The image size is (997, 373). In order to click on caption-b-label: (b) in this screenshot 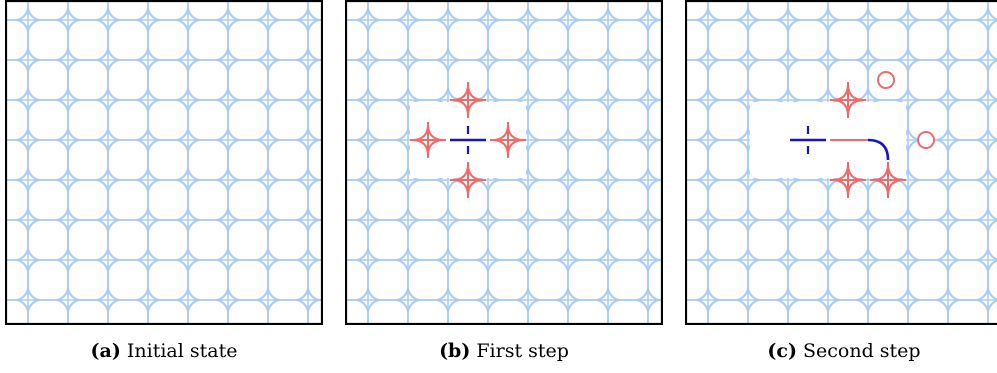, I will do `click(455, 351)`.